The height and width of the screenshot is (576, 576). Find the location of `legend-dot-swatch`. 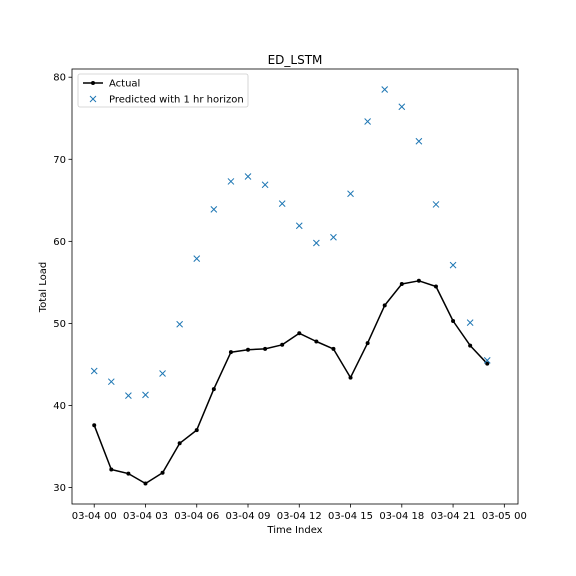

legend-dot-swatch is located at coordinates (93, 83).